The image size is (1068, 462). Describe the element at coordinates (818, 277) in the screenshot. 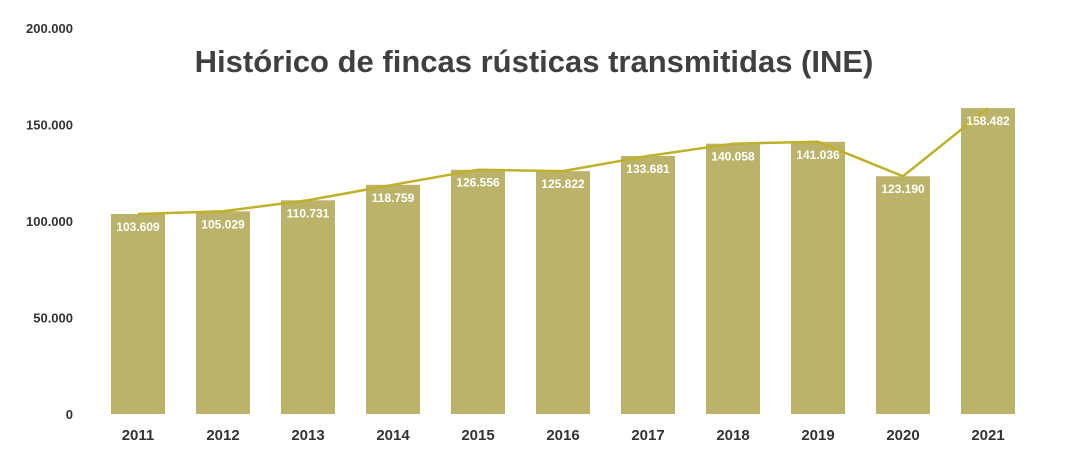

I see `bar-2019` at that location.